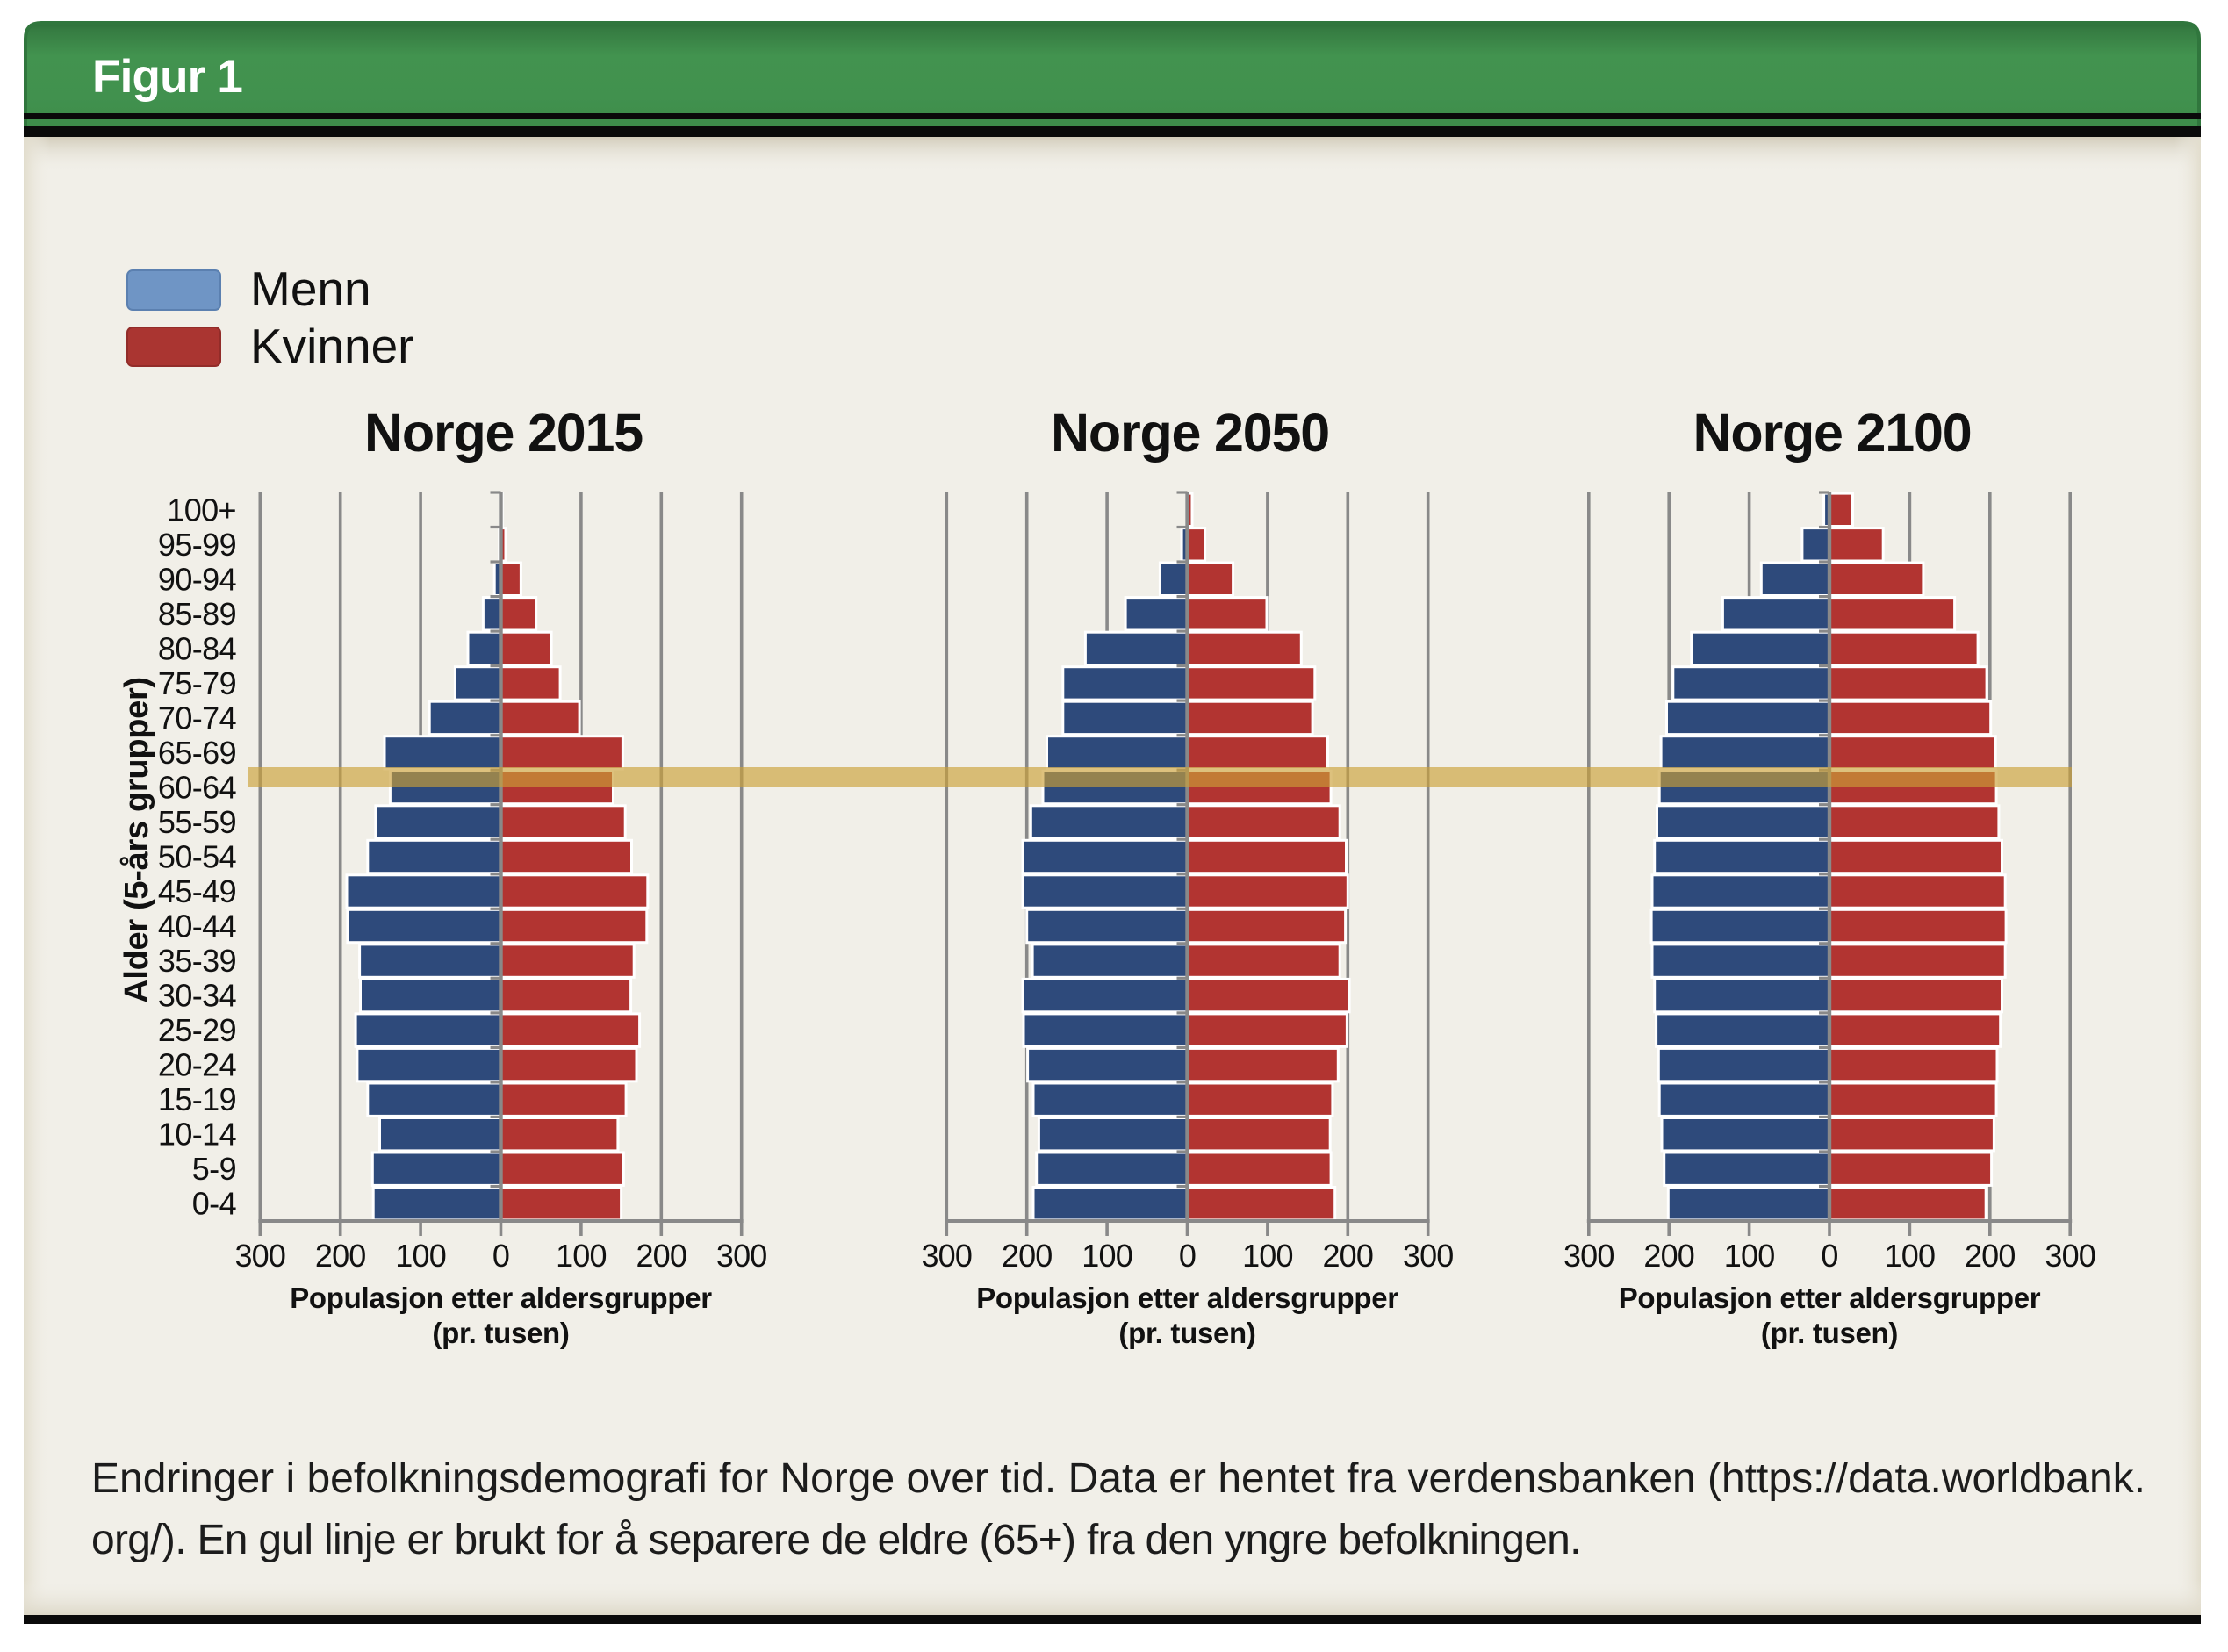 Image resolution: width=2228 pixels, height=1652 pixels. I want to click on svg-text: 5-9, so click(214, 1169).